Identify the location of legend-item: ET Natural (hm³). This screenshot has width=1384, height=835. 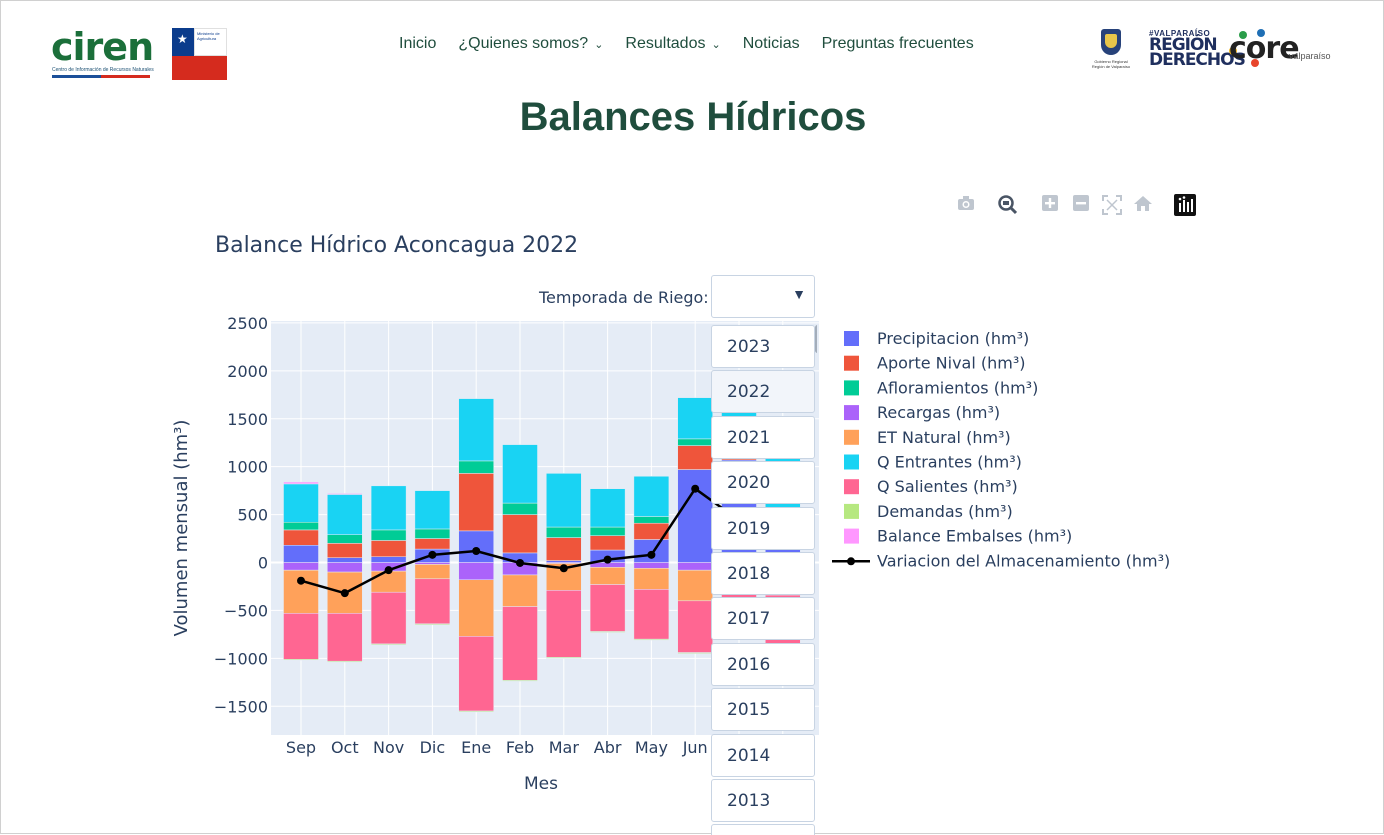
(944, 437).